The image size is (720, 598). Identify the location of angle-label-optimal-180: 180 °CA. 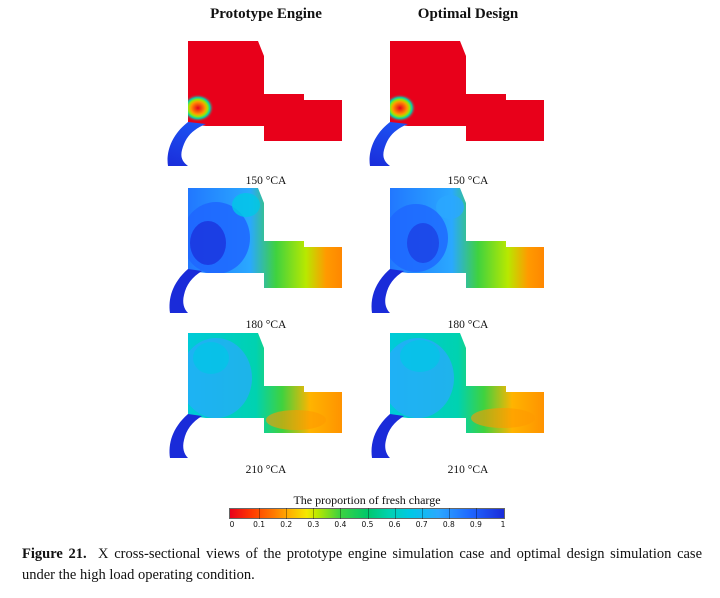
(468, 325).